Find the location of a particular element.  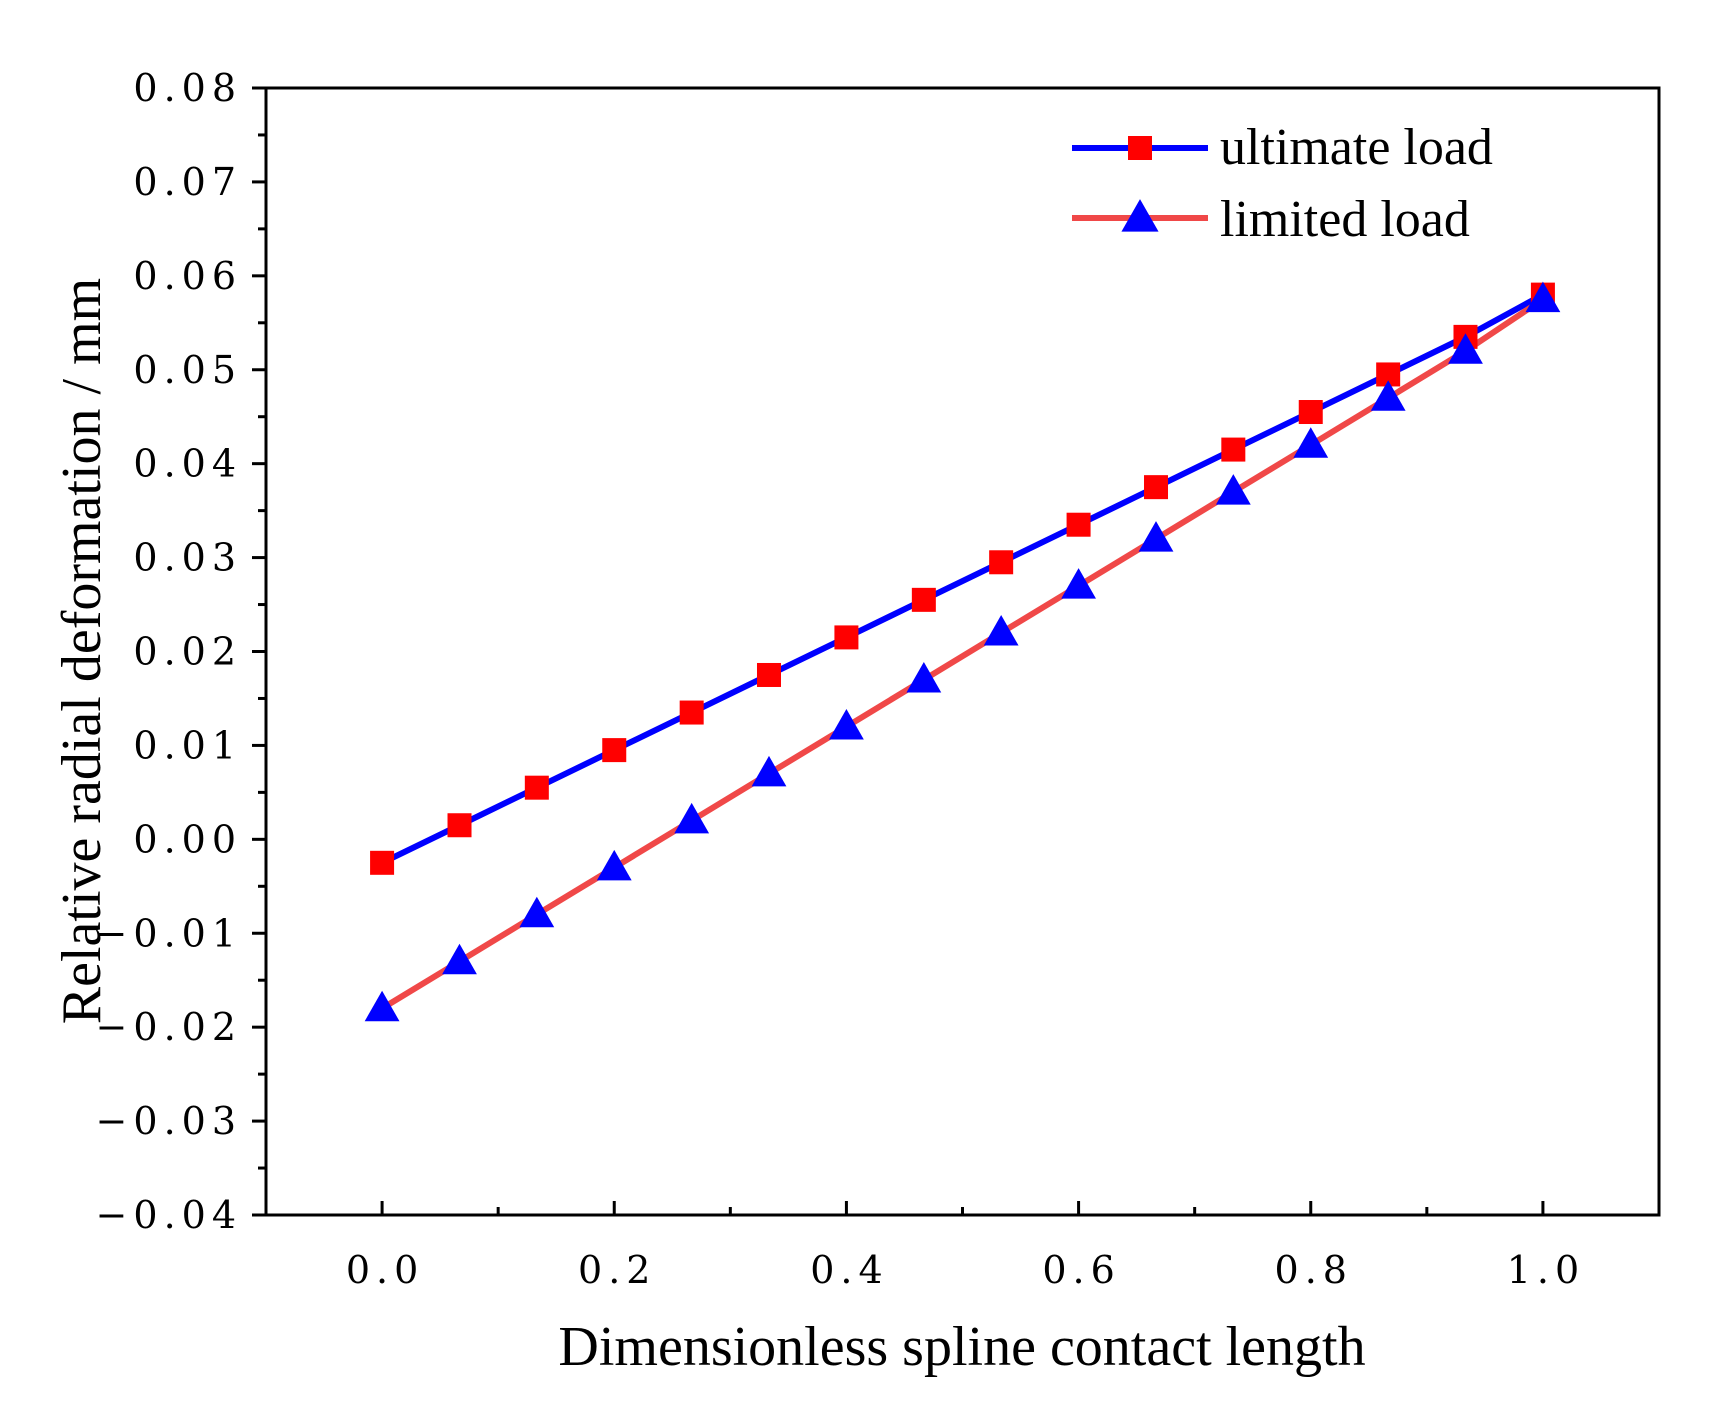

x-axis: 0.0 0.2 0.4 0.6 0.8 1.0 is located at coordinates (965, 1246).